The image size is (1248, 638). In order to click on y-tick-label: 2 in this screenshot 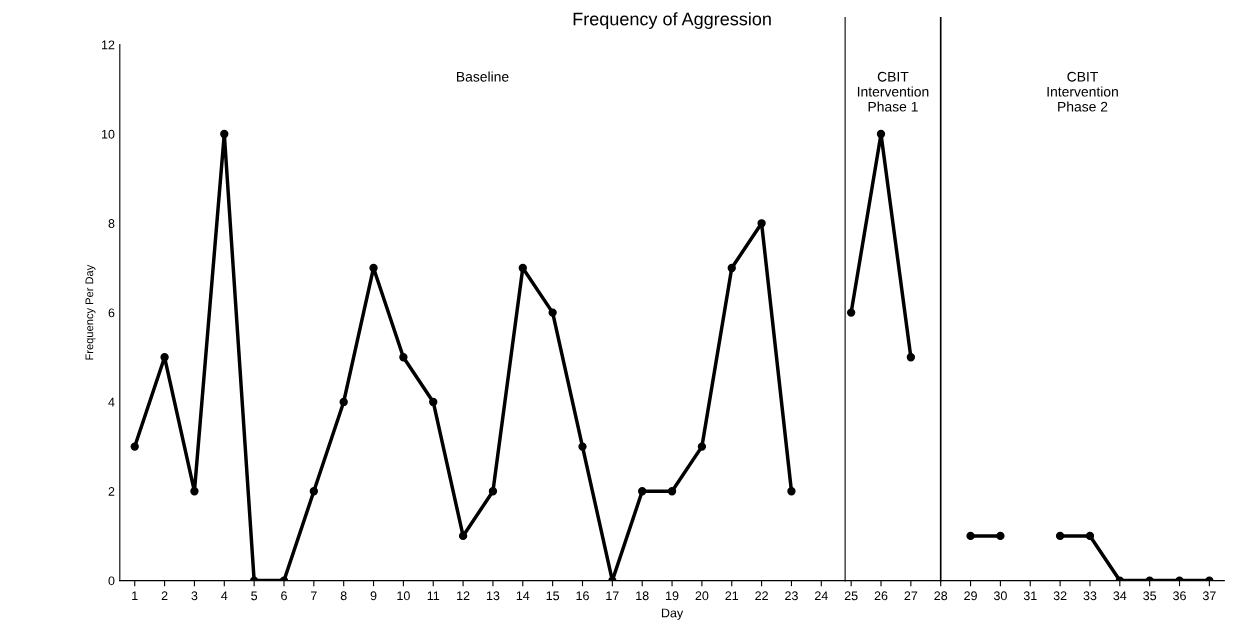, I will do `click(111, 491)`.